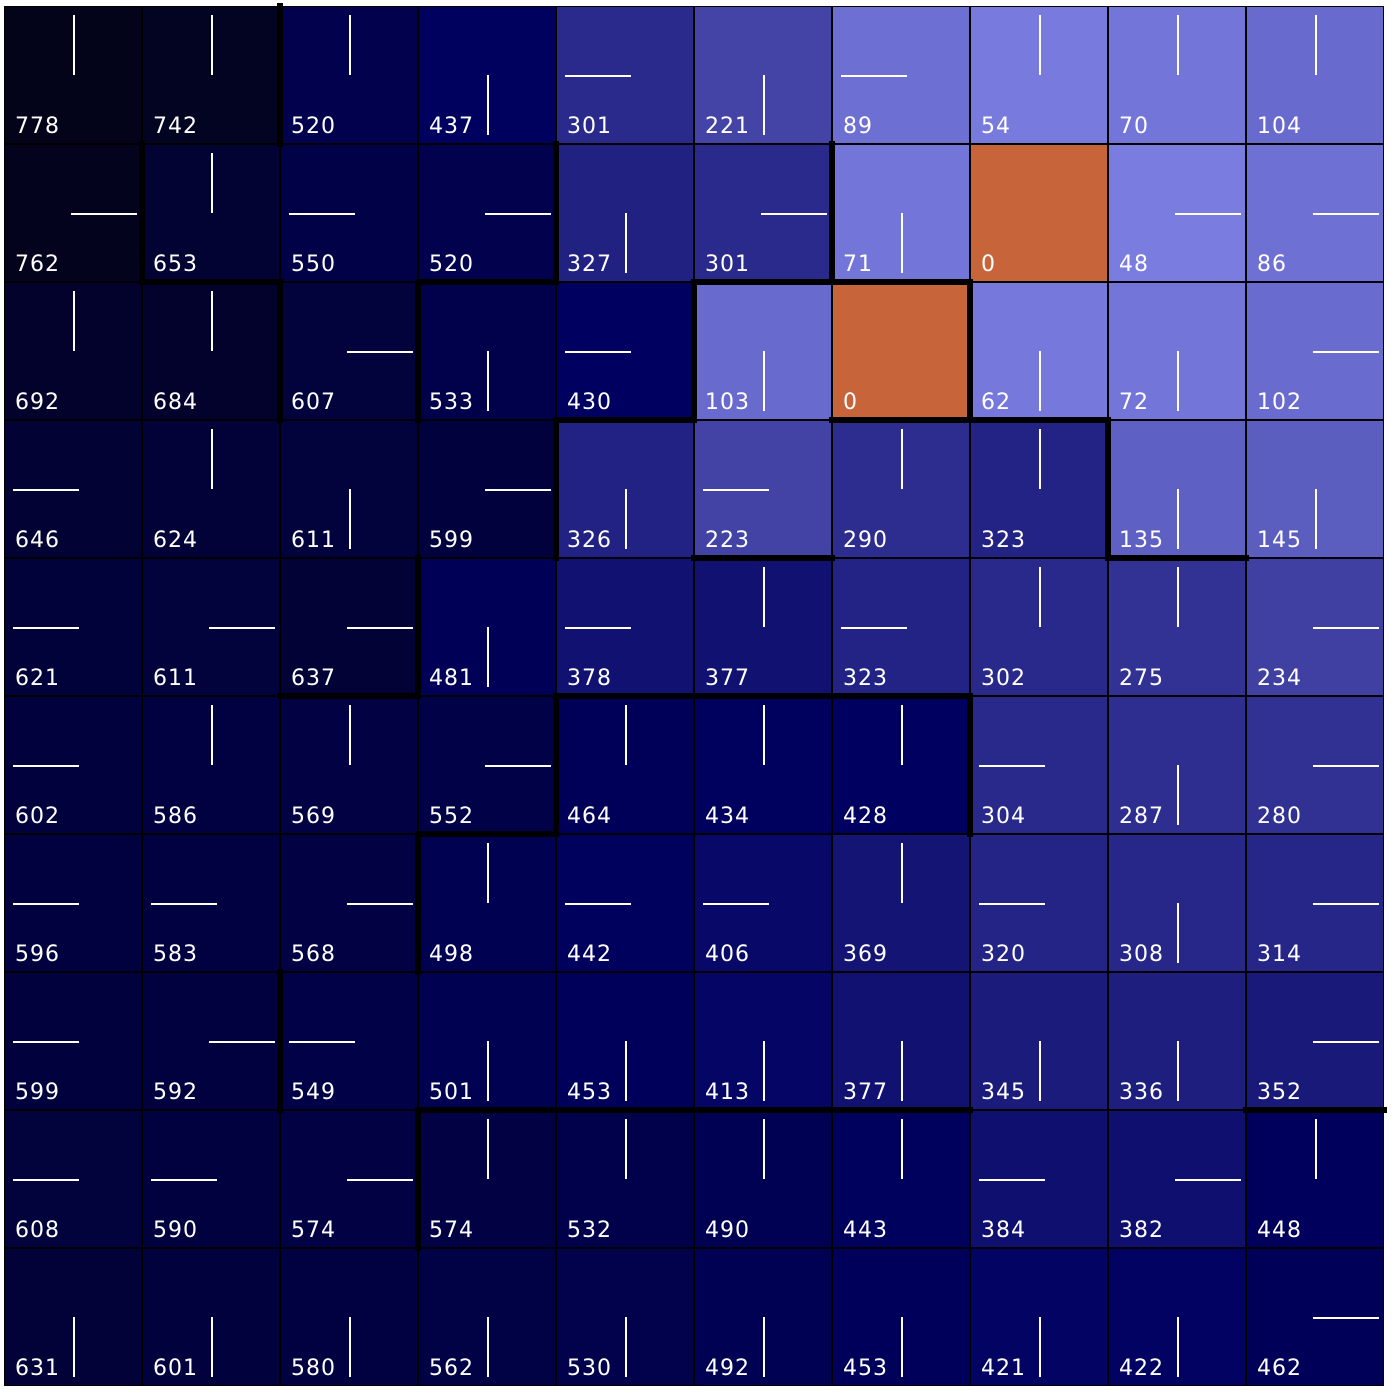 The width and height of the screenshot is (1394, 1400). Describe the element at coordinates (349, 765) in the screenshot. I see `grid-cell: 569` at that location.